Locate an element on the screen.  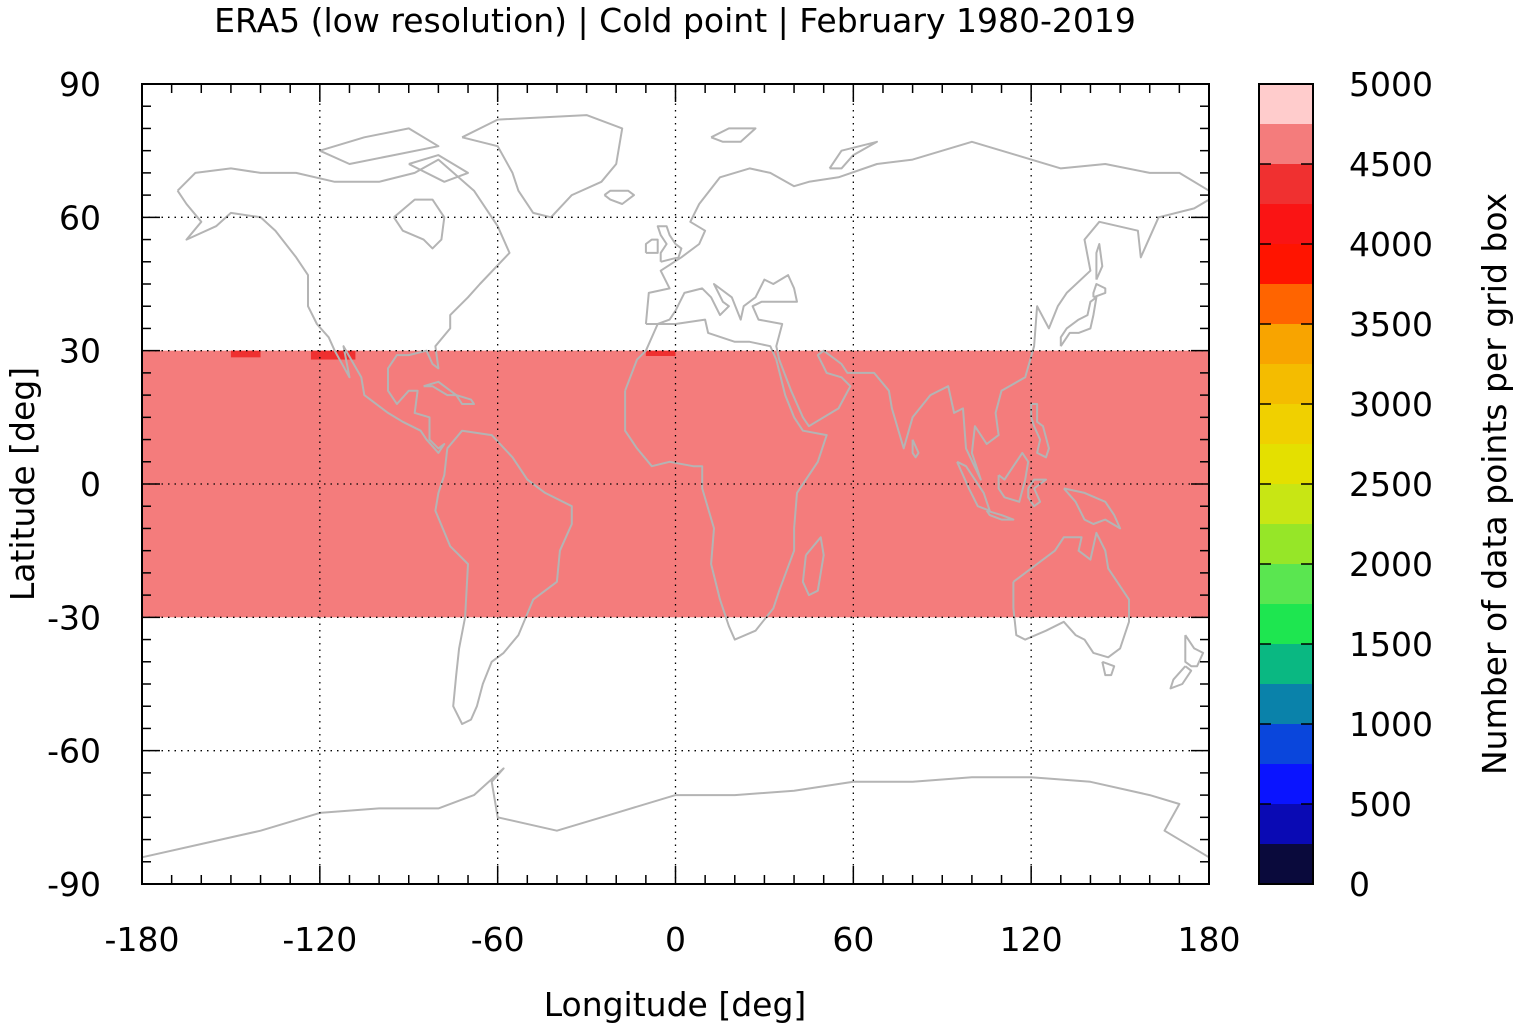
x-tick-label: 0 is located at coordinates (675, 939).